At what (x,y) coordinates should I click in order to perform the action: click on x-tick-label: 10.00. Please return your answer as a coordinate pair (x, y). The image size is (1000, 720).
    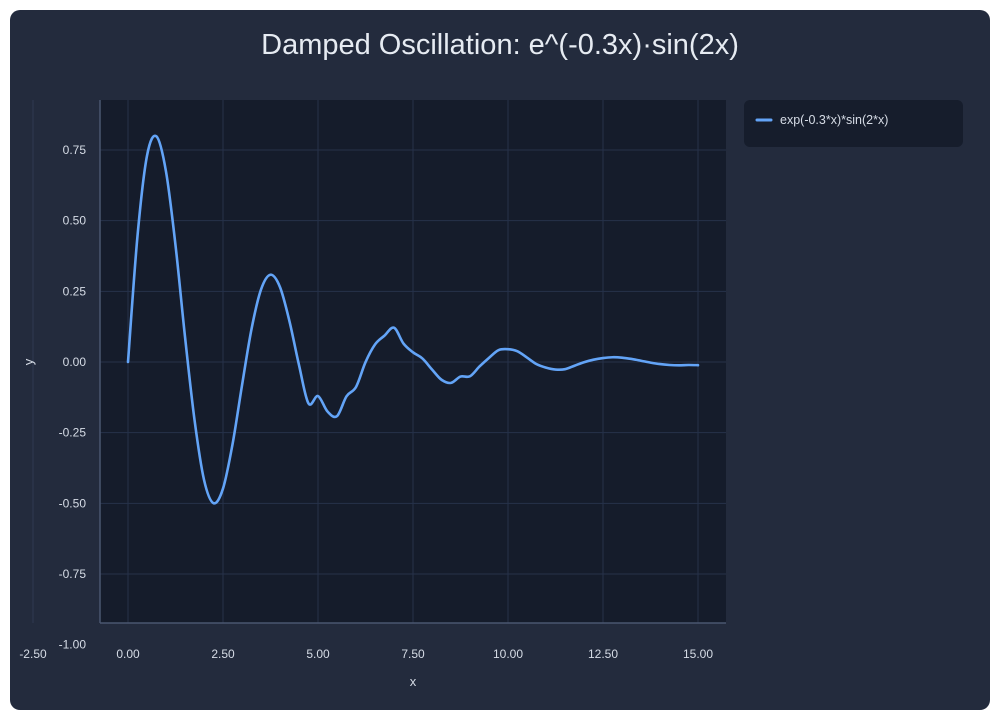
    Looking at the image, I should click on (508, 654).